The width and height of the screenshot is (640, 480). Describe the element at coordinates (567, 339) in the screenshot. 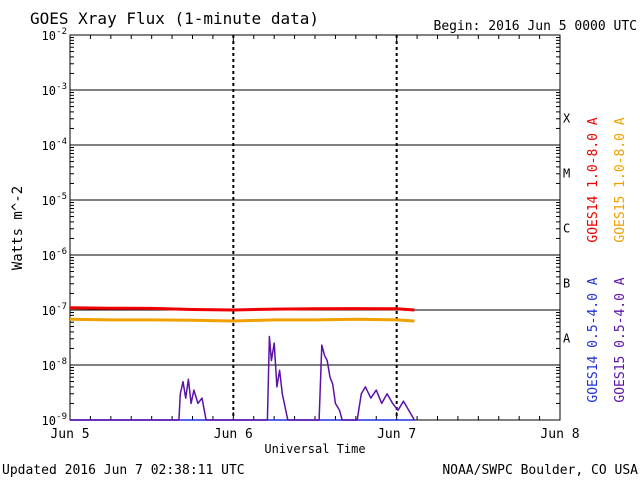

I see `flare-class-label: A` at that location.